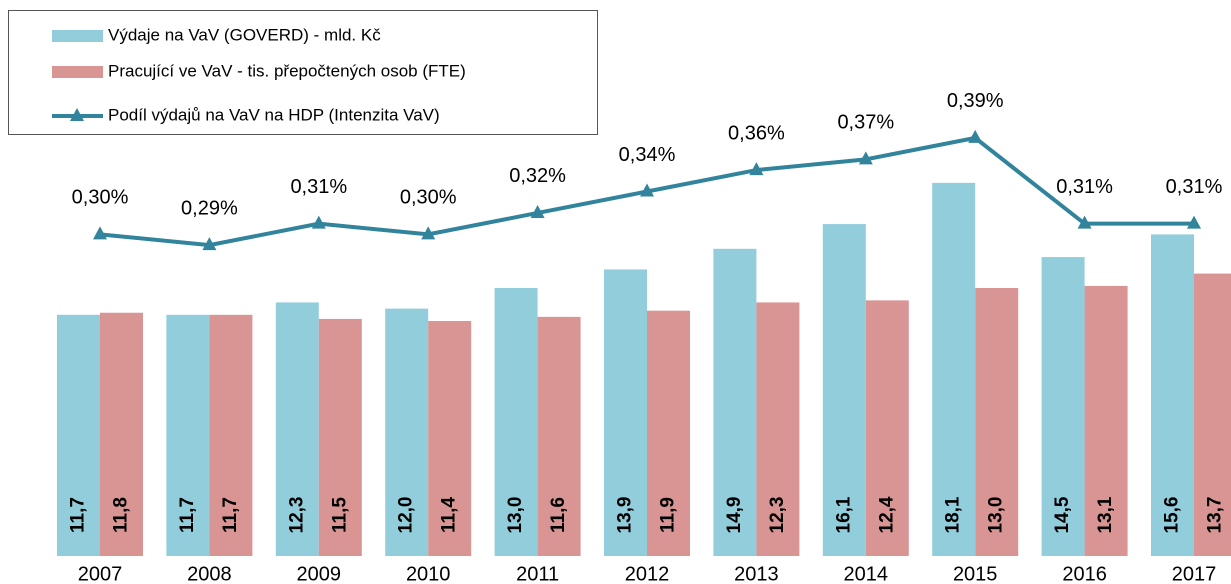 Image resolution: width=1231 pixels, height=584 pixels. I want to click on value-label: 12,4, so click(886, 514).